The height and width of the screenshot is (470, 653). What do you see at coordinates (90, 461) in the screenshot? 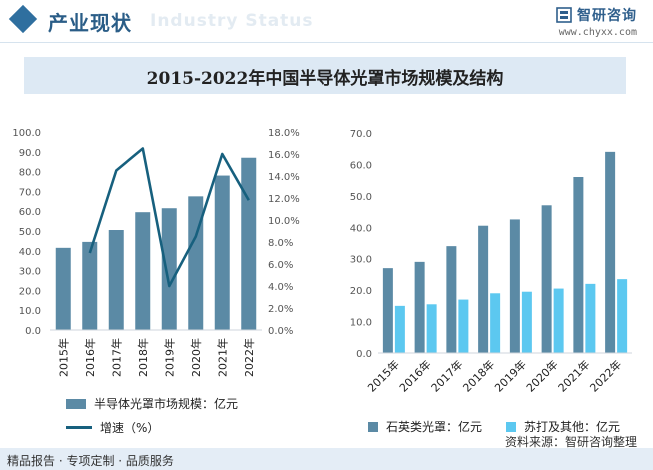
I see `footer-slogan: 精品报告 · 专项定制 · 品质服务` at bounding box center [90, 461].